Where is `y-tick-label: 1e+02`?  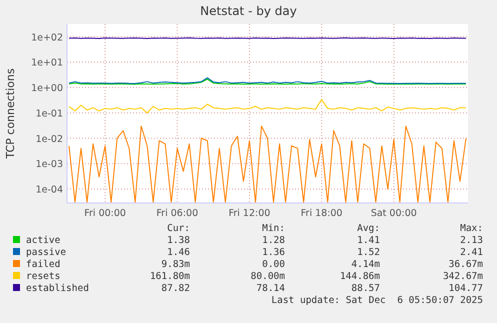 y-tick-label: 1e+02 is located at coordinates (47, 38).